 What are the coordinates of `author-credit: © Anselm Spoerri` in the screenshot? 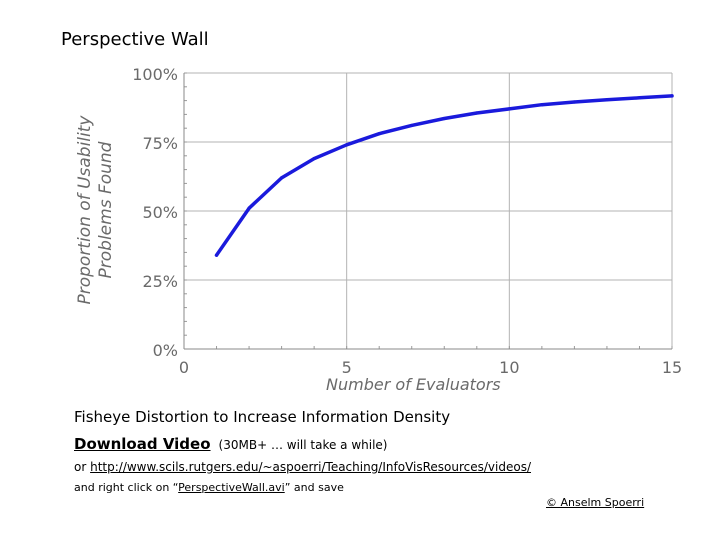 It's located at (595, 502).